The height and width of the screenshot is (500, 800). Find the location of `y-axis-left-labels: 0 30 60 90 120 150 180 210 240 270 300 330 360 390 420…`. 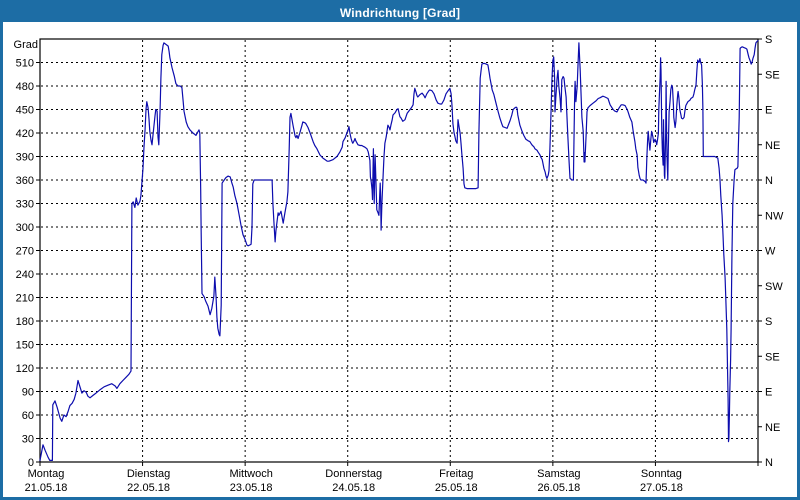

y-axis-left-labels: 0 30 60 90 120 150 180 210 240 270 300 330 360 390 420… is located at coordinates (26, 254).